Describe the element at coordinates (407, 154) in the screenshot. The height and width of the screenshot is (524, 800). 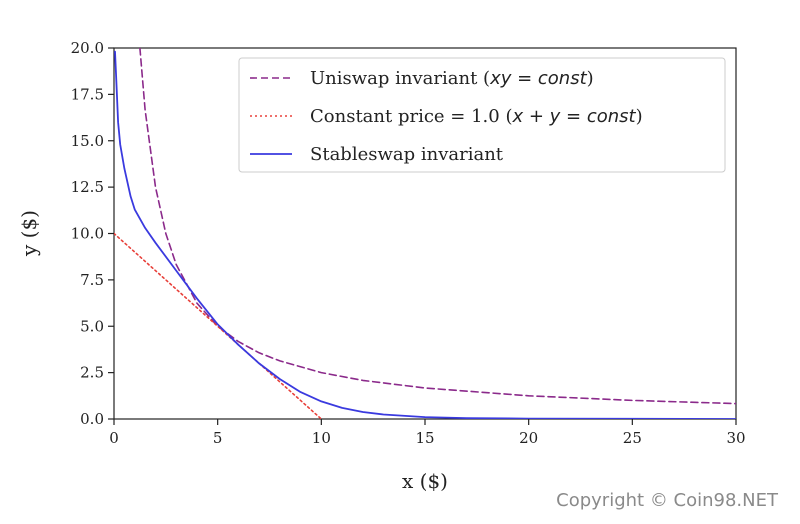
I see `legend-label-3: Stableswap invariant` at that location.